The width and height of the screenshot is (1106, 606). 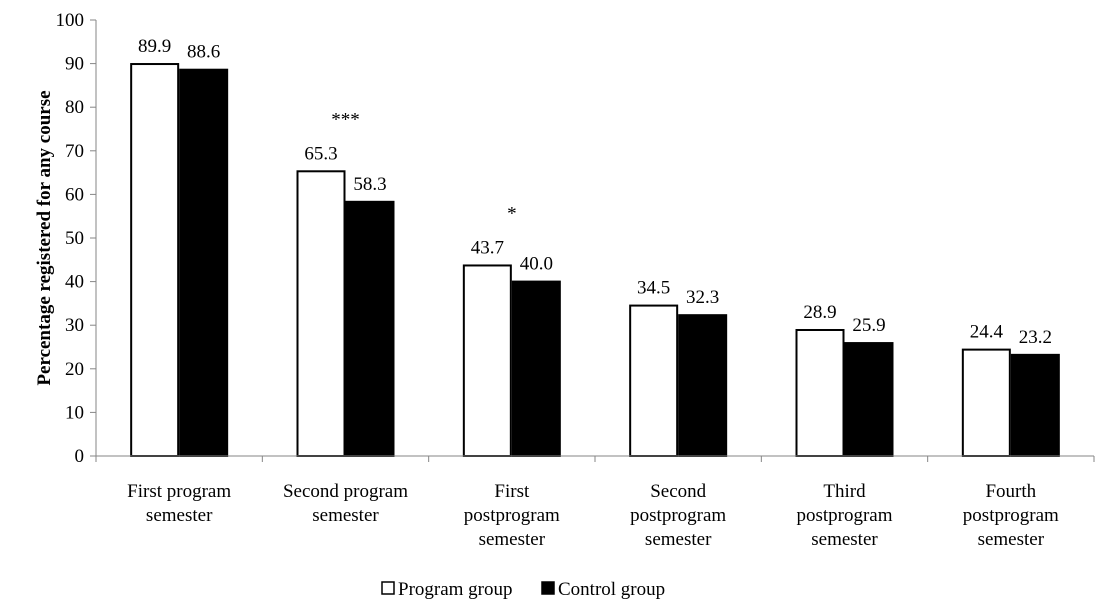 What do you see at coordinates (74, 412) in the screenshot?
I see `y-tick-label: 10` at bounding box center [74, 412].